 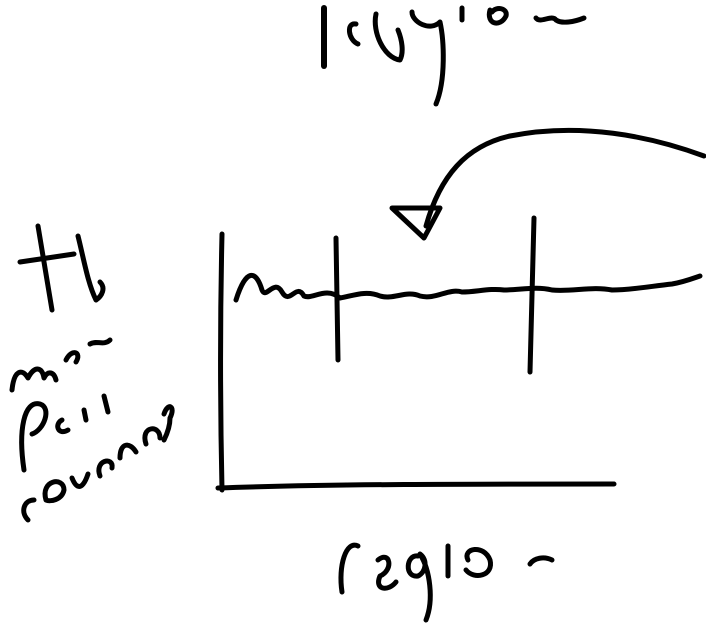 What do you see at coordinates (446, 582) in the screenshot?
I see `bottom-region-label` at bounding box center [446, 582].